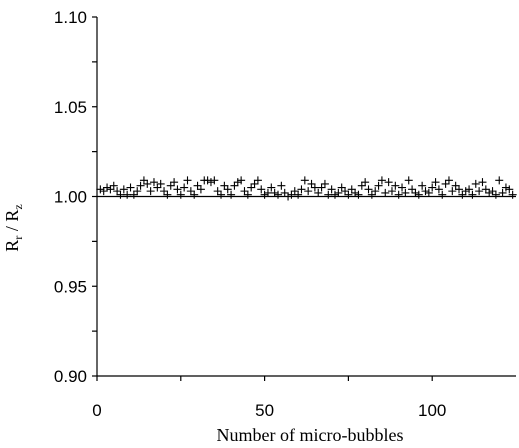  Describe the element at coordinates (70, 107) in the screenshot. I see `y-tick-label: 1.05` at that location.